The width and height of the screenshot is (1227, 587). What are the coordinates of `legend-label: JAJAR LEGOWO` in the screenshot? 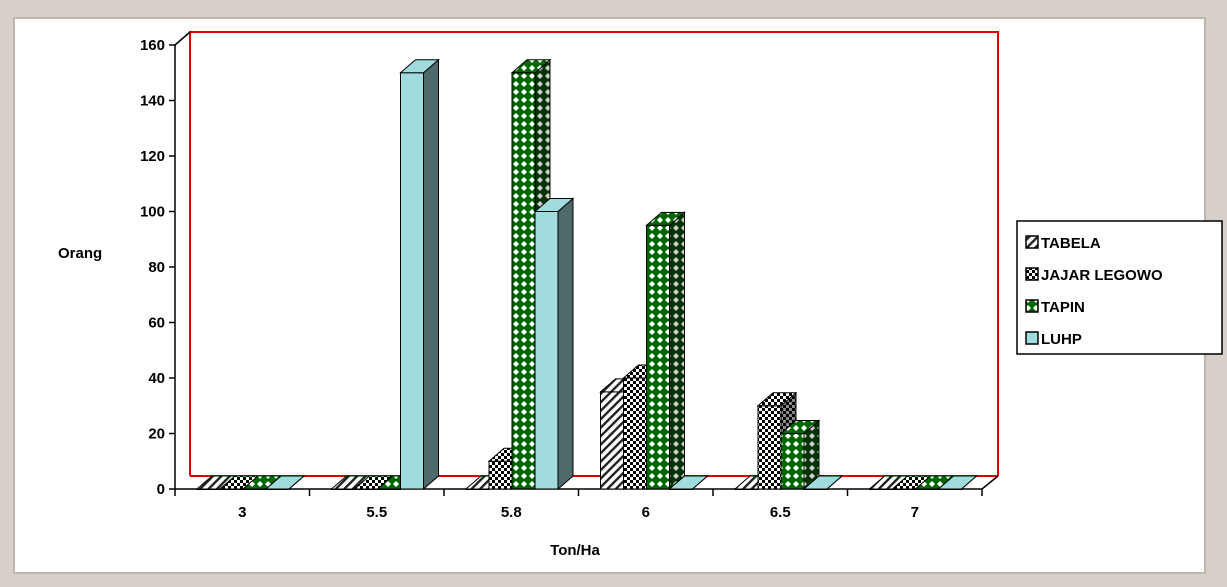 It's located at (1102, 275).